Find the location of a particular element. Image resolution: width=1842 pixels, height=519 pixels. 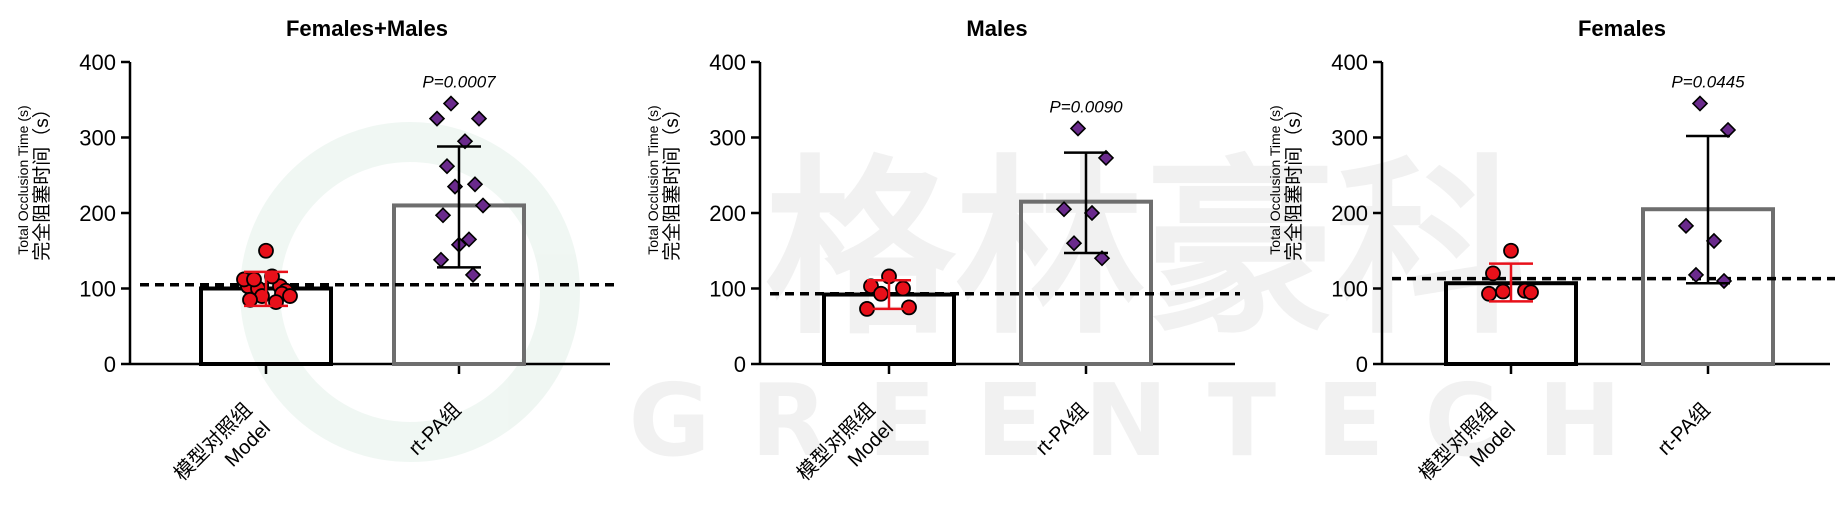

watermark-logo-ring is located at coordinates (410, 292).